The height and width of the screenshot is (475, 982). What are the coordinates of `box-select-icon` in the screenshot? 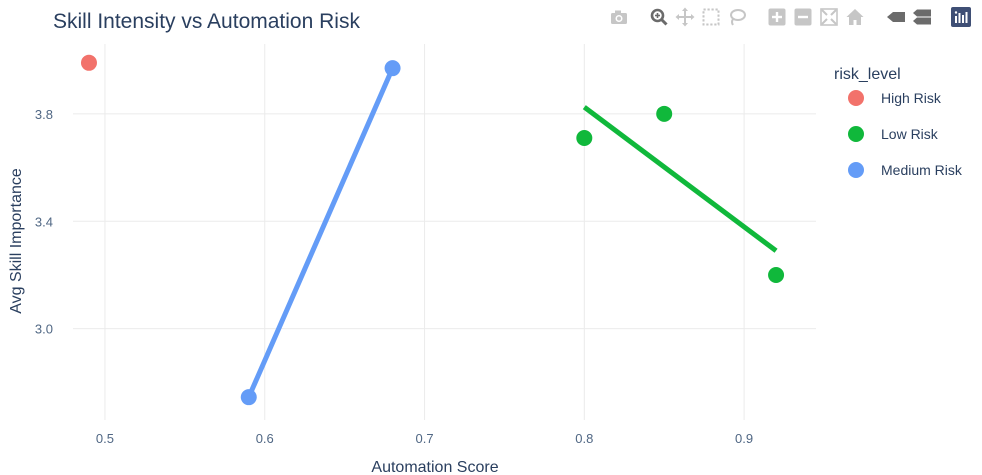 It's located at (711, 17).